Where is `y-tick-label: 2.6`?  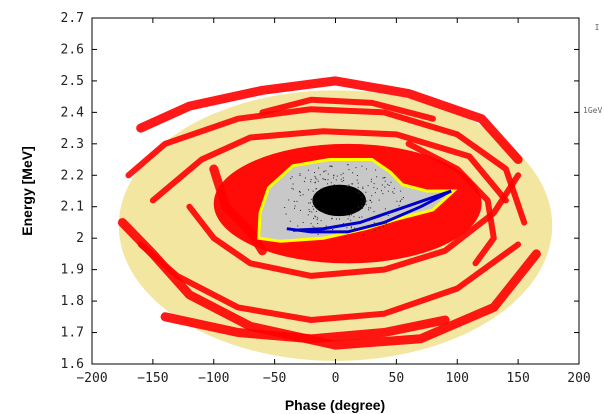
y-tick-label: 2.6 is located at coordinates (72, 49).